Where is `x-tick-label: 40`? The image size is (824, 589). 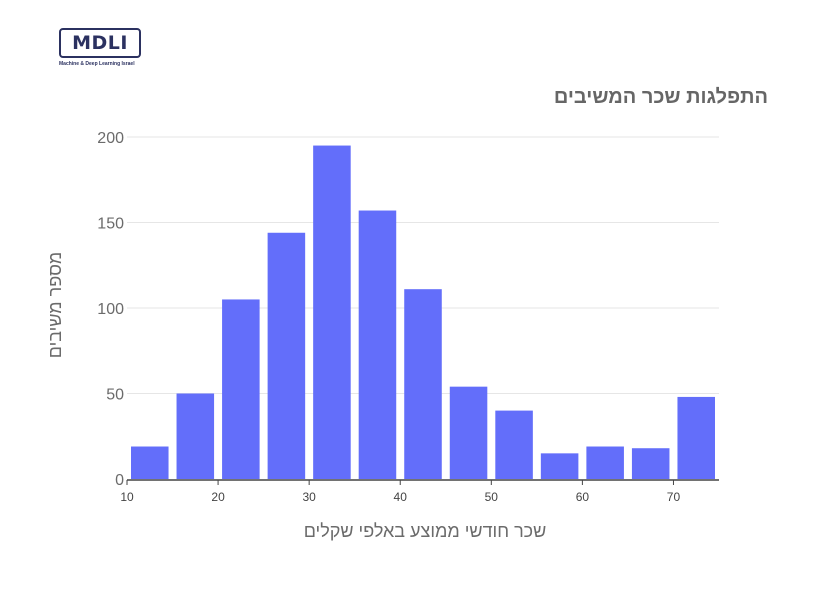 x-tick-label: 40 is located at coordinates (401, 497).